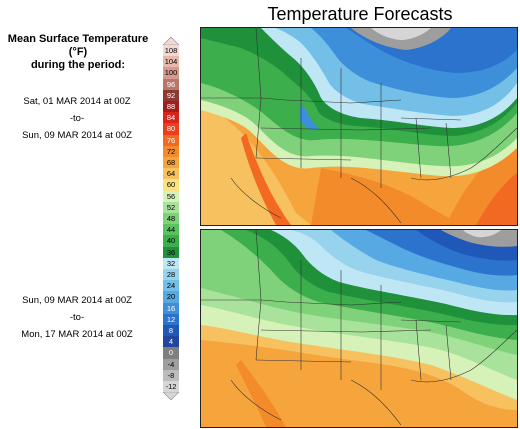 This screenshot has height=429, width=520. I want to click on colorbar-tick-label: 96, so click(171, 84).